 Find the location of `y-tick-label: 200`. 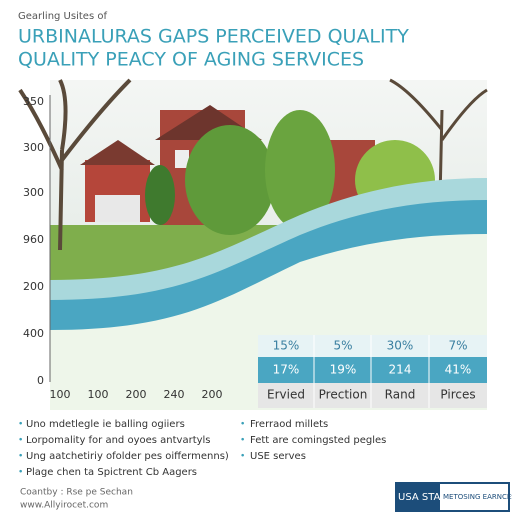

y-tick-label: 200 is located at coordinates (33, 286).